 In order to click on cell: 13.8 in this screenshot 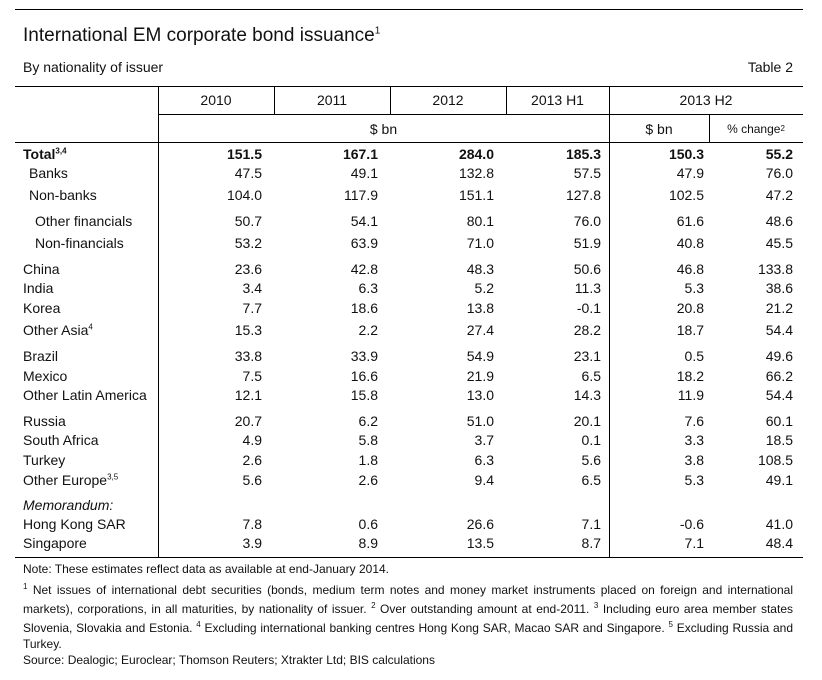, I will do `click(480, 308)`.